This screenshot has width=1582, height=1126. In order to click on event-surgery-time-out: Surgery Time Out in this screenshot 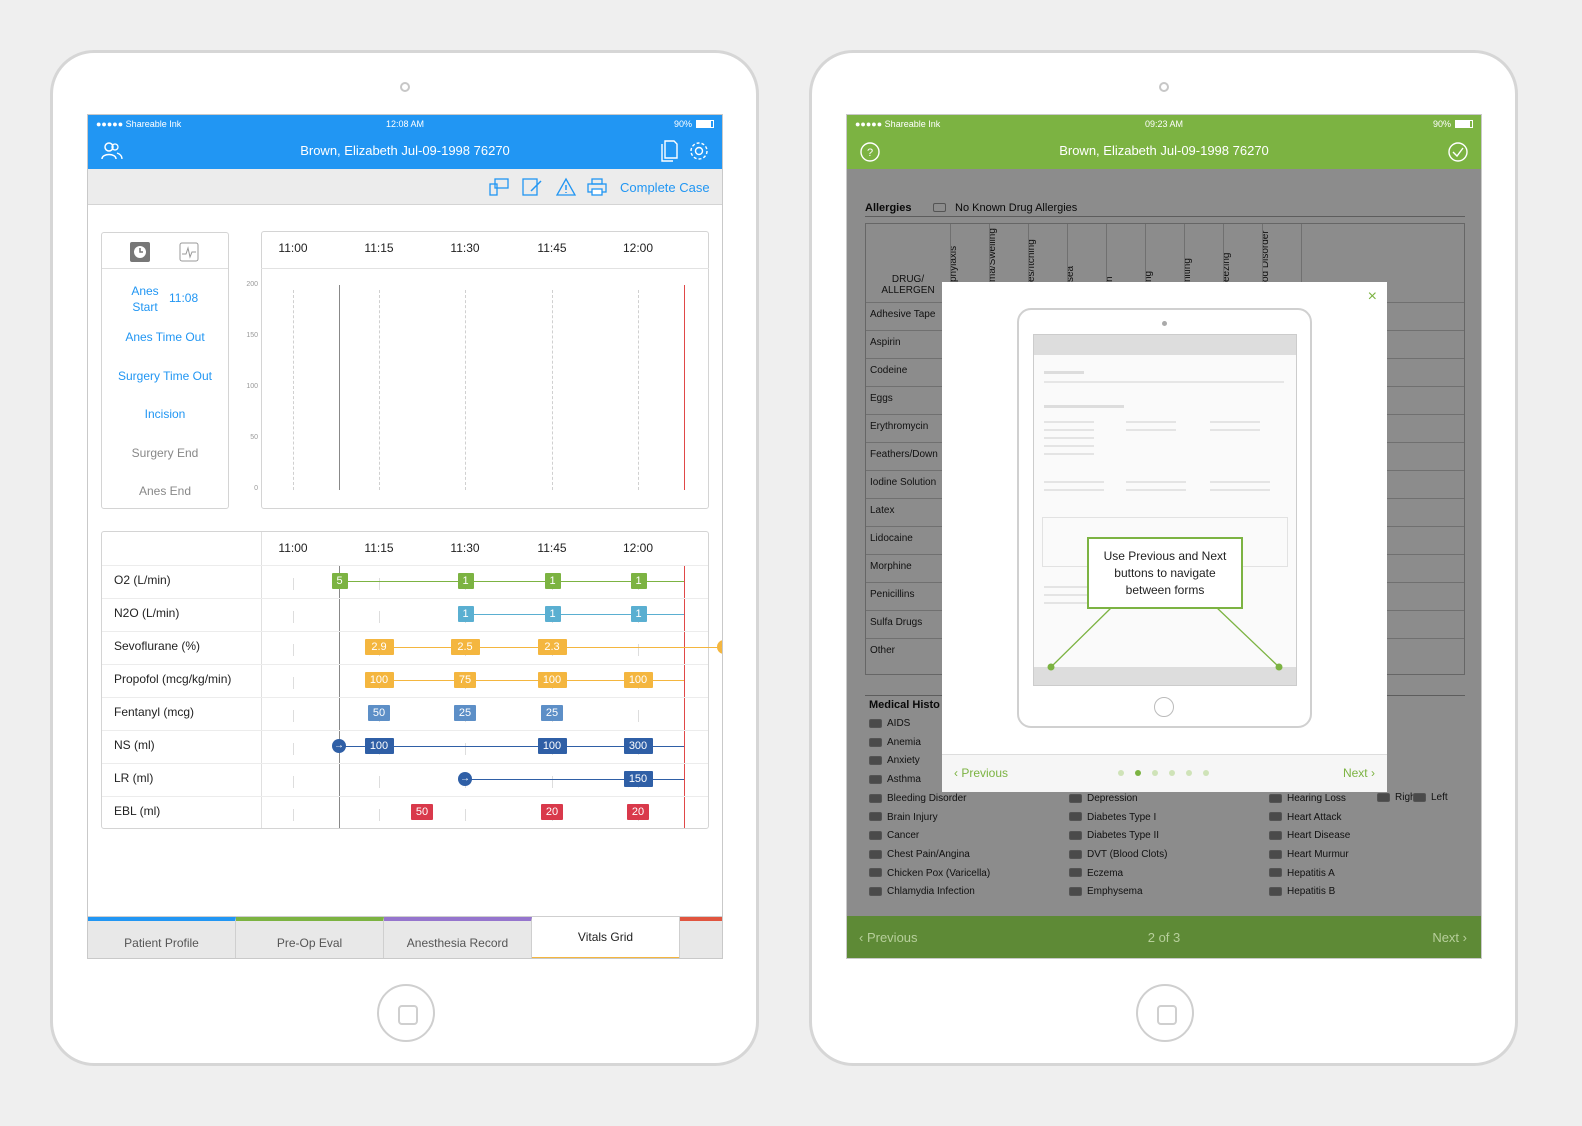, I will do `click(165, 376)`.